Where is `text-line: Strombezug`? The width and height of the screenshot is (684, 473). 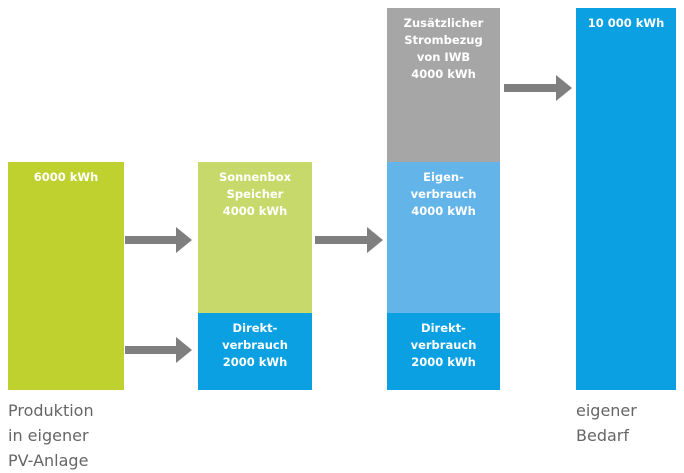 text-line: Strombezug is located at coordinates (443, 40).